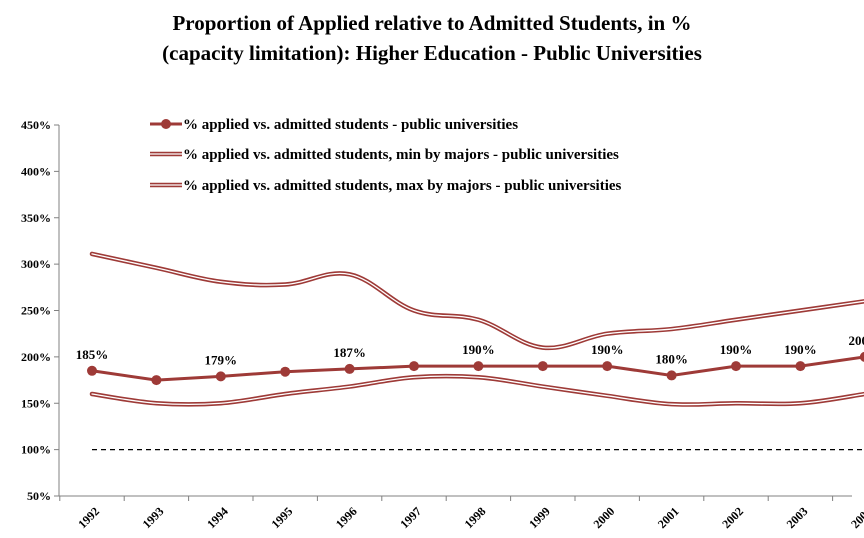  Describe the element at coordinates (414, 366) in the screenshot. I see `series-0-point-1997` at that location.